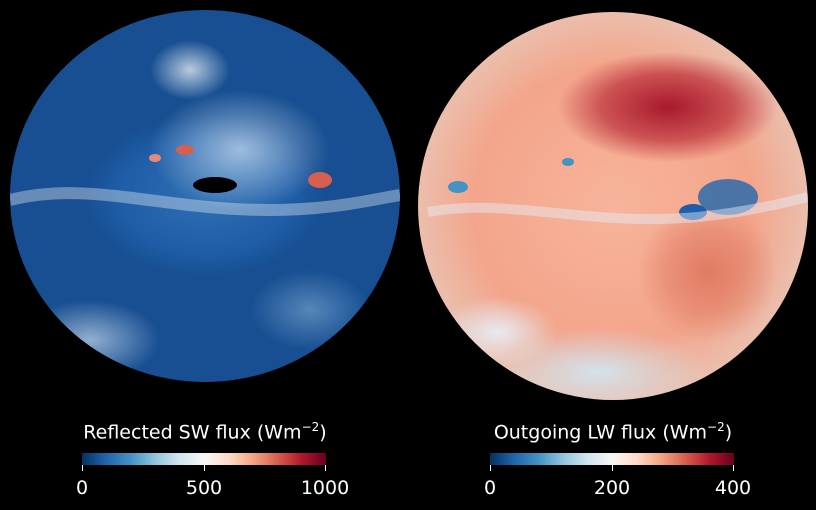 The height and width of the screenshot is (510, 816). Describe the element at coordinates (733, 488) in the screenshot. I see `lw-tick-label: 400` at that location.